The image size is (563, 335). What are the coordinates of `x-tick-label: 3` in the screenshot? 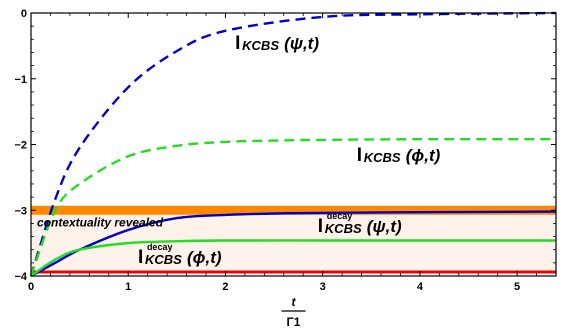 It's located at (323, 287).